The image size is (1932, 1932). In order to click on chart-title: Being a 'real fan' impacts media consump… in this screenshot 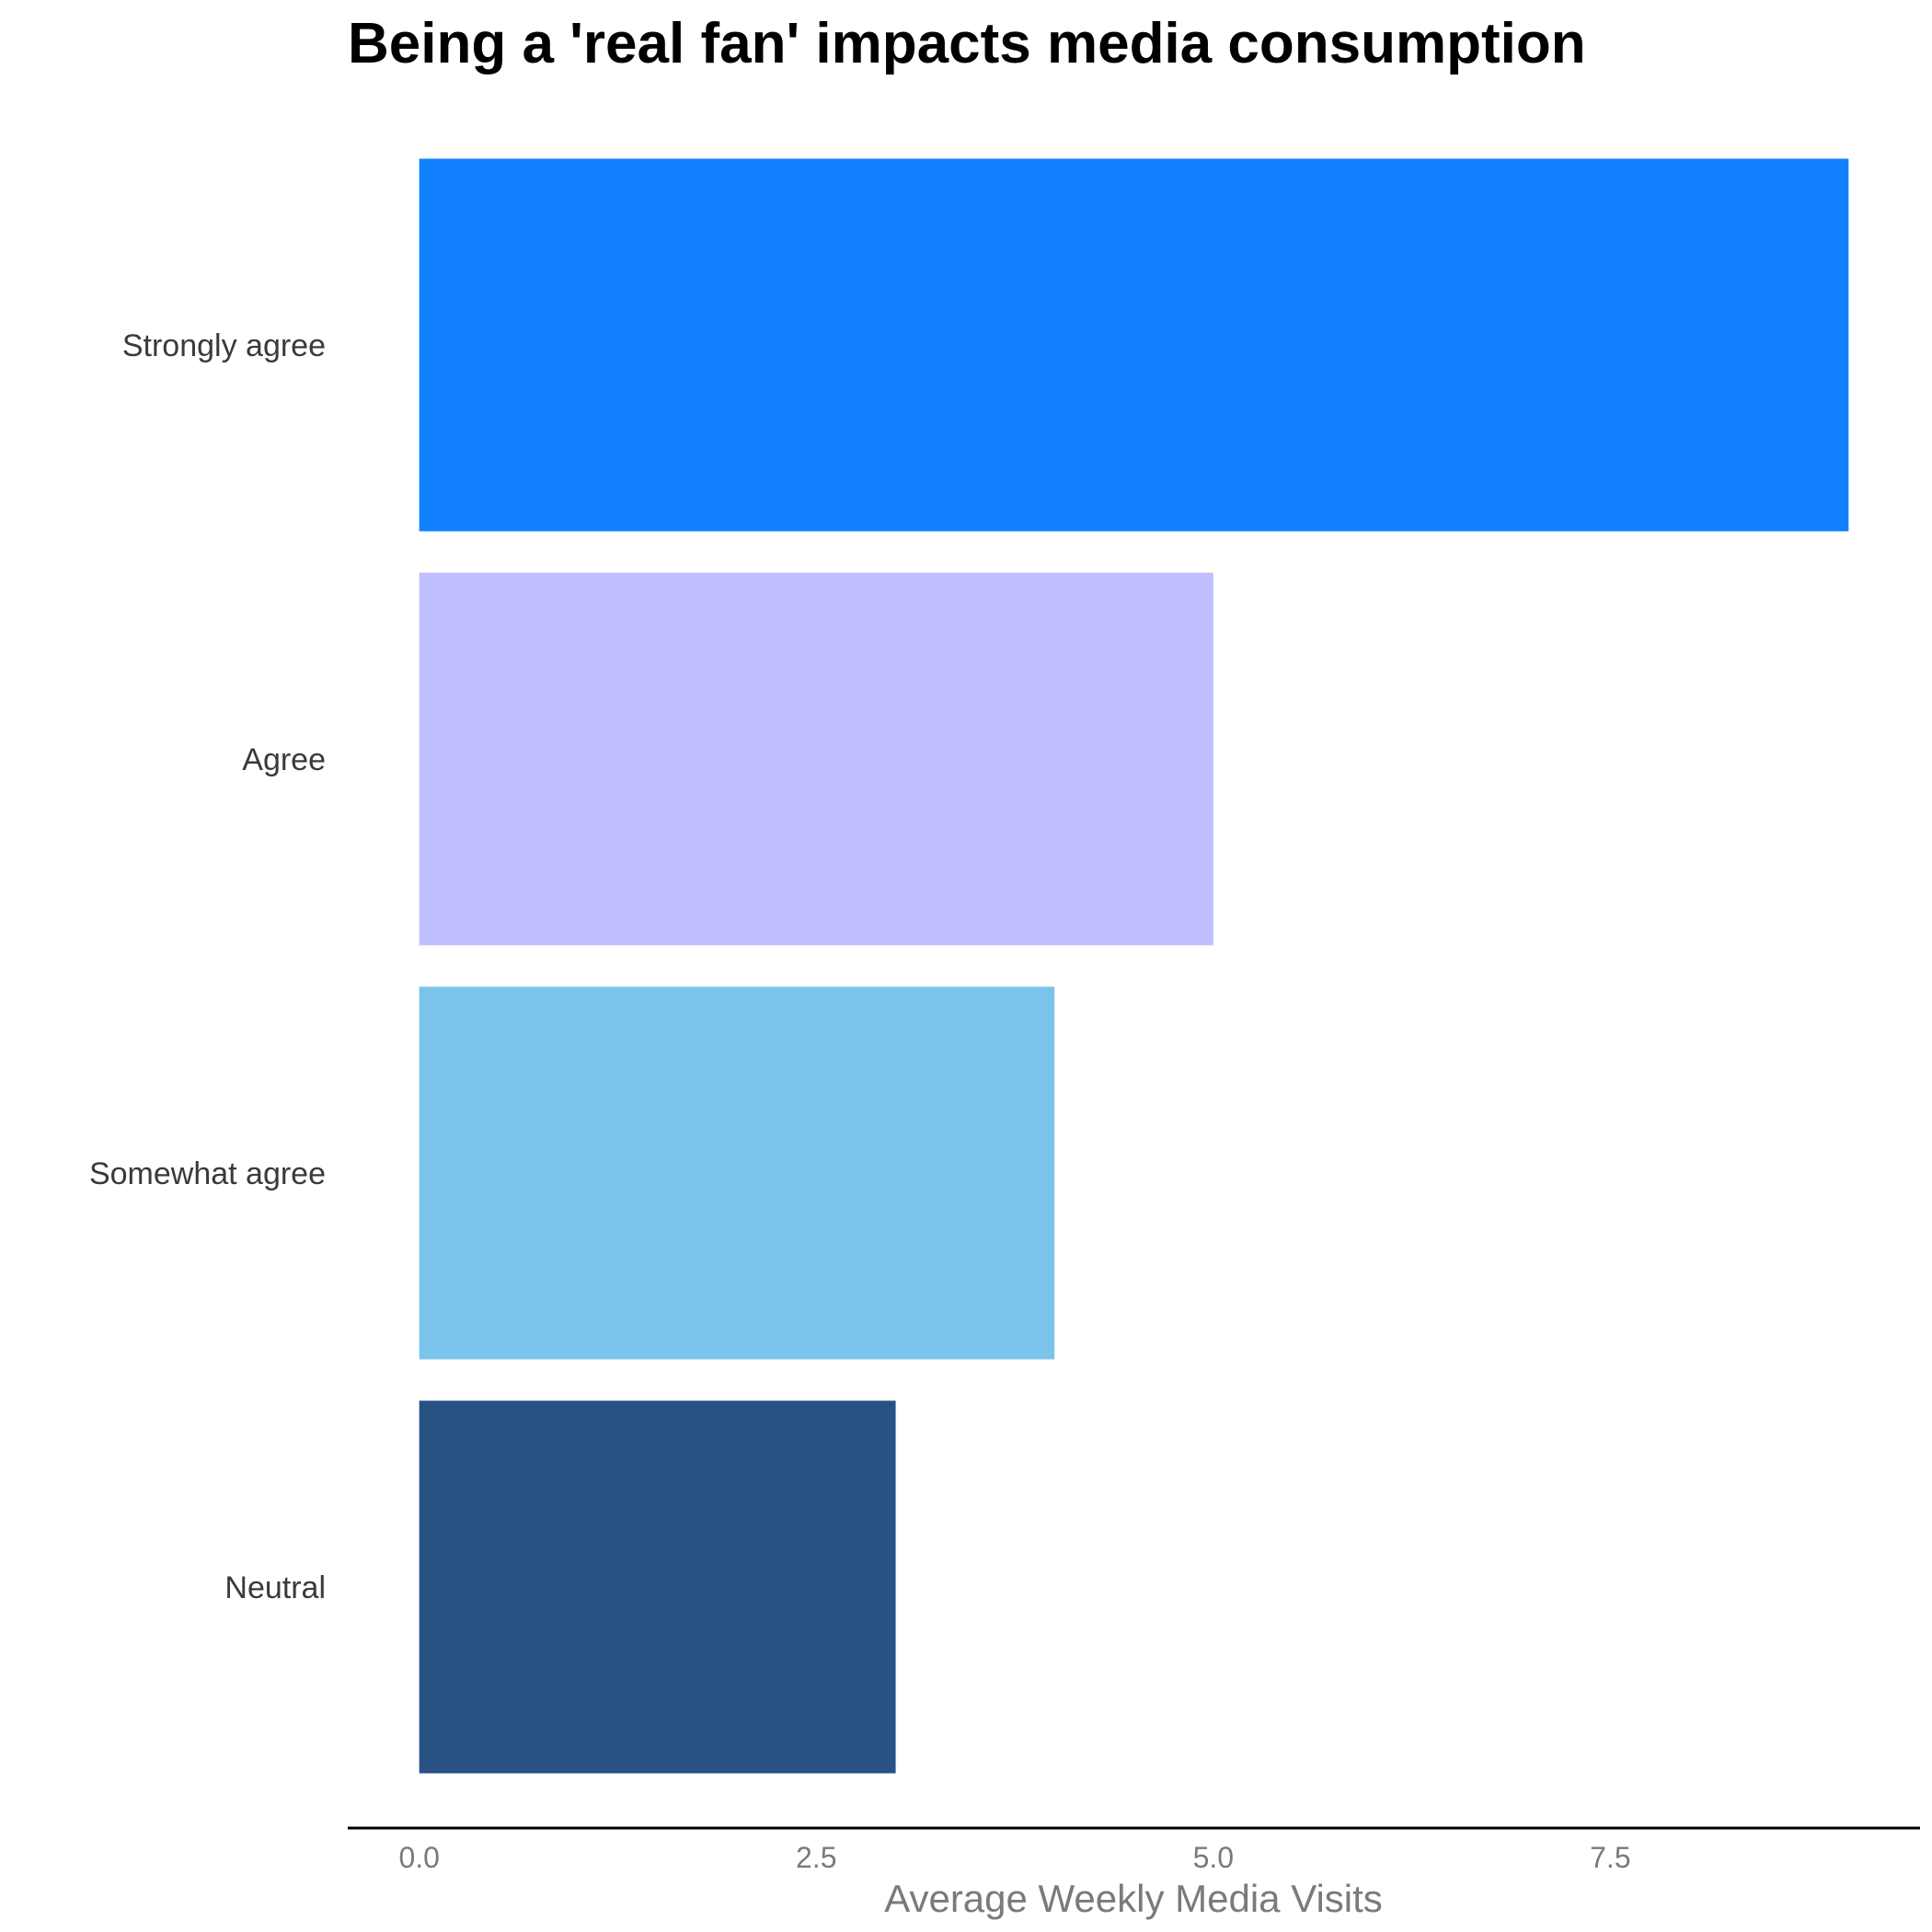, I will do `click(967, 43)`.